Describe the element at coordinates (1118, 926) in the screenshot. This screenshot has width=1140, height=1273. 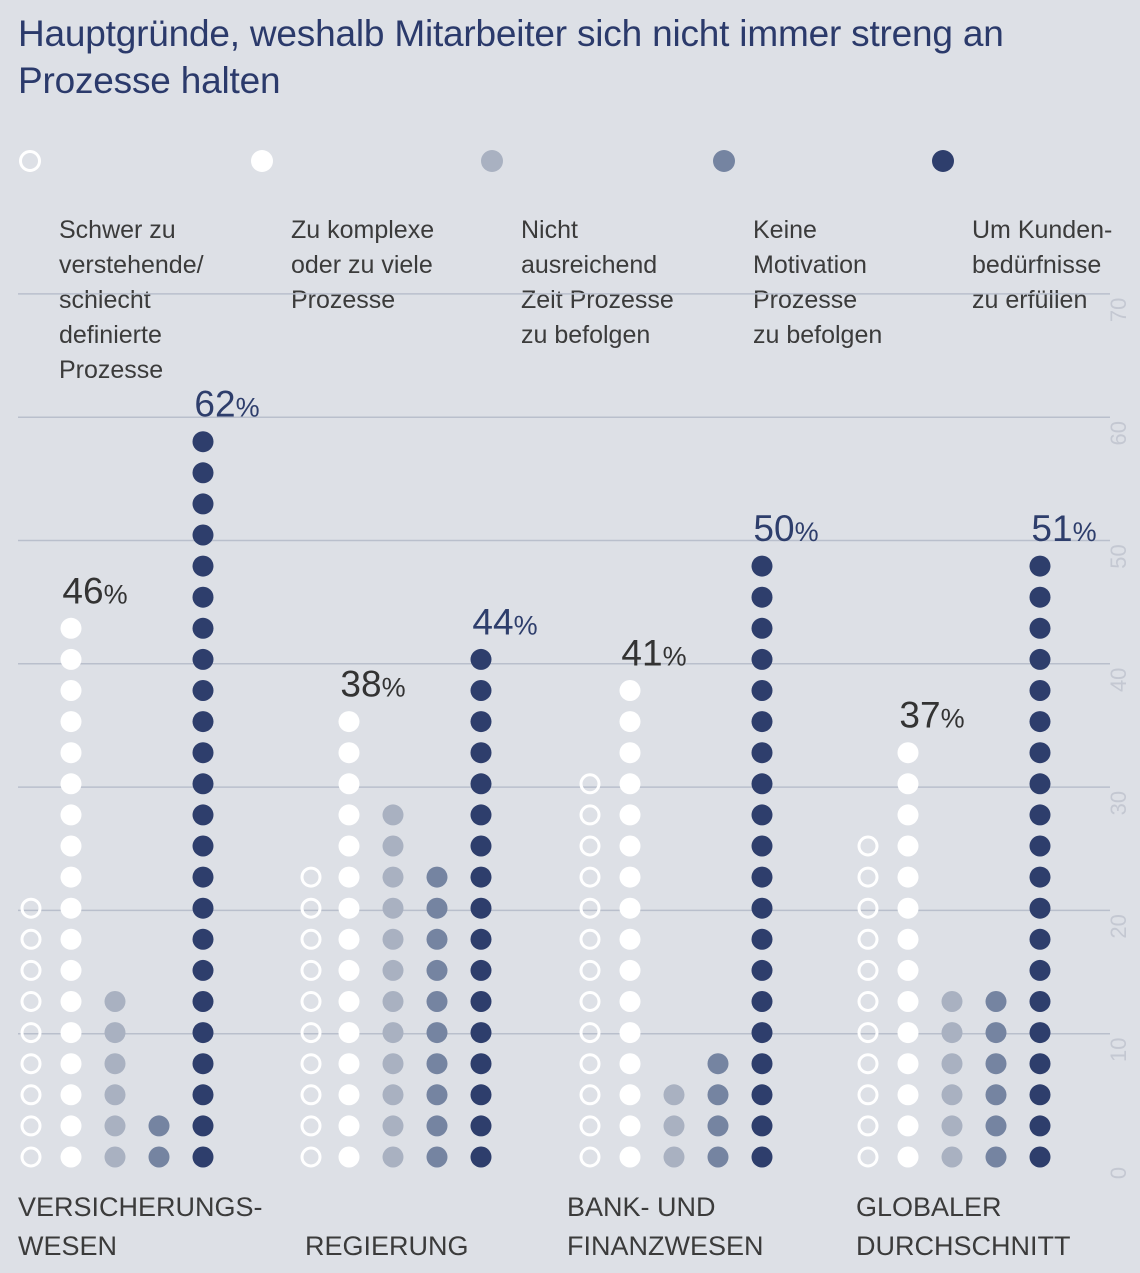
I see `y-tick-label: 20` at that location.